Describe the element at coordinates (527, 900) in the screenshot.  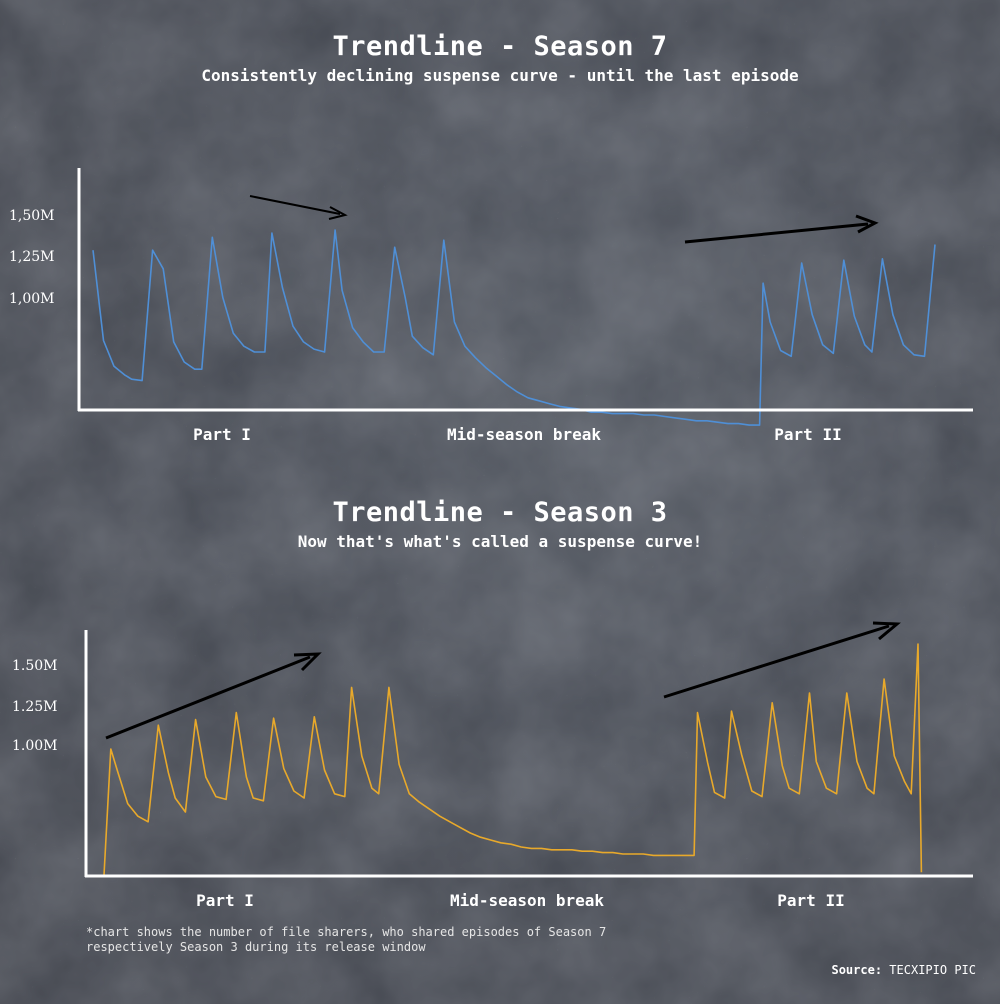
I see `season3-section-label: Mid-season break` at that location.